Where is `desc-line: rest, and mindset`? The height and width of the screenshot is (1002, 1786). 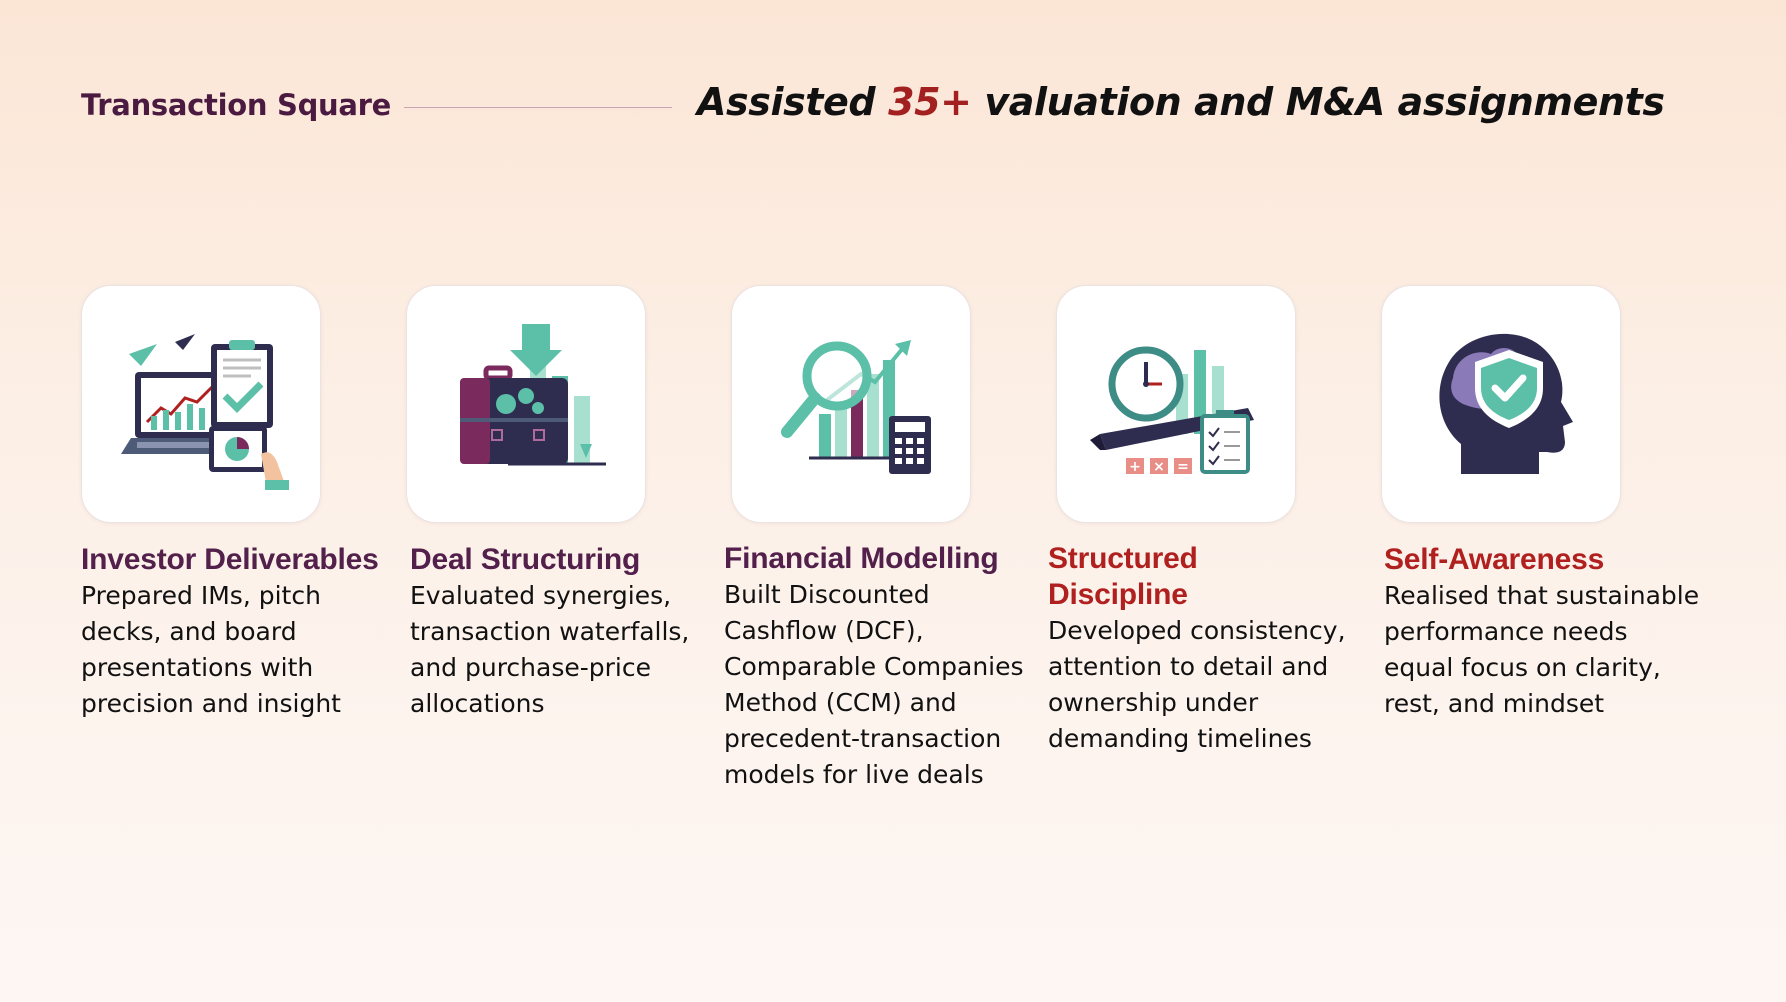
desc-line: rest, and mindset is located at coordinates (1494, 703).